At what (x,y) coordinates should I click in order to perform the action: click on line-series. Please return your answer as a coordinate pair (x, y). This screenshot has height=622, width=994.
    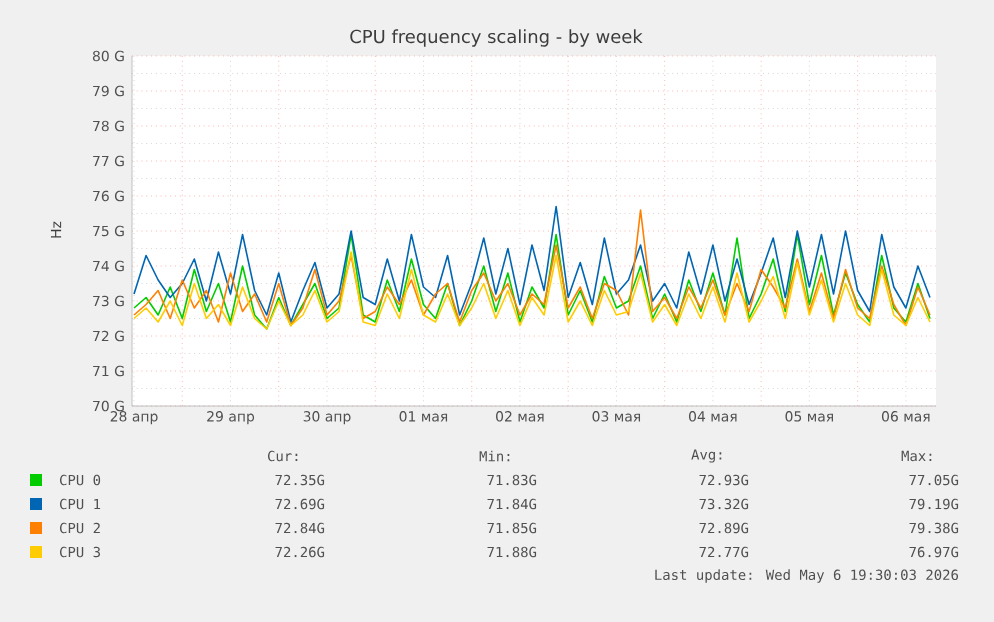
    Looking at the image, I should click on (532, 290).